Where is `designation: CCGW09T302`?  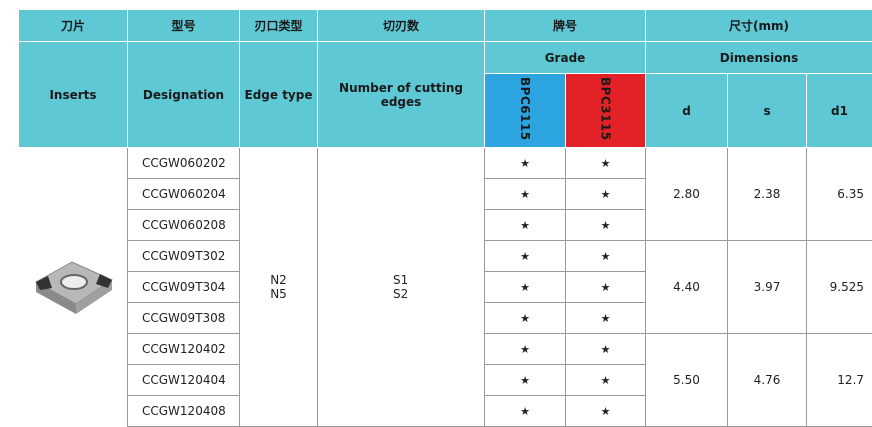 designation: CCGW09T302 is located at coordinates (184, 256).